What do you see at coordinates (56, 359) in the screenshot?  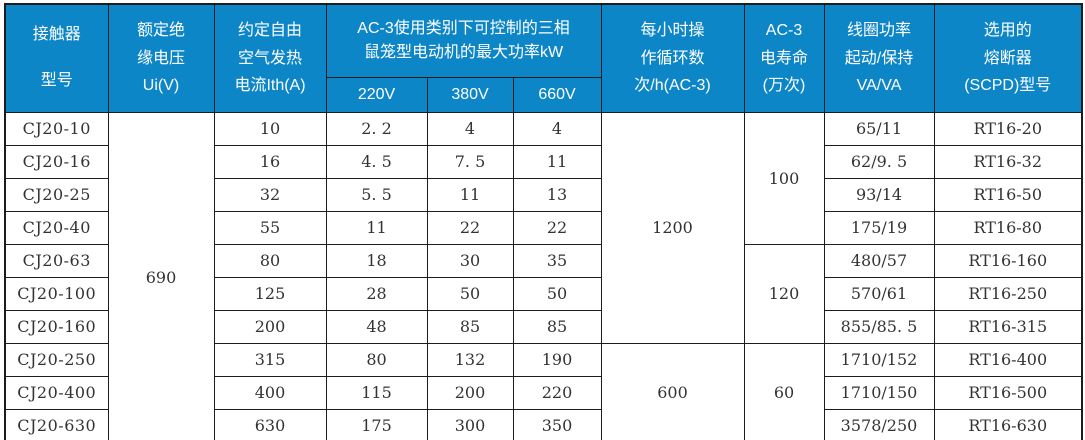 I see `cell-model: CJ20-250` at bounding box center [56, 359].